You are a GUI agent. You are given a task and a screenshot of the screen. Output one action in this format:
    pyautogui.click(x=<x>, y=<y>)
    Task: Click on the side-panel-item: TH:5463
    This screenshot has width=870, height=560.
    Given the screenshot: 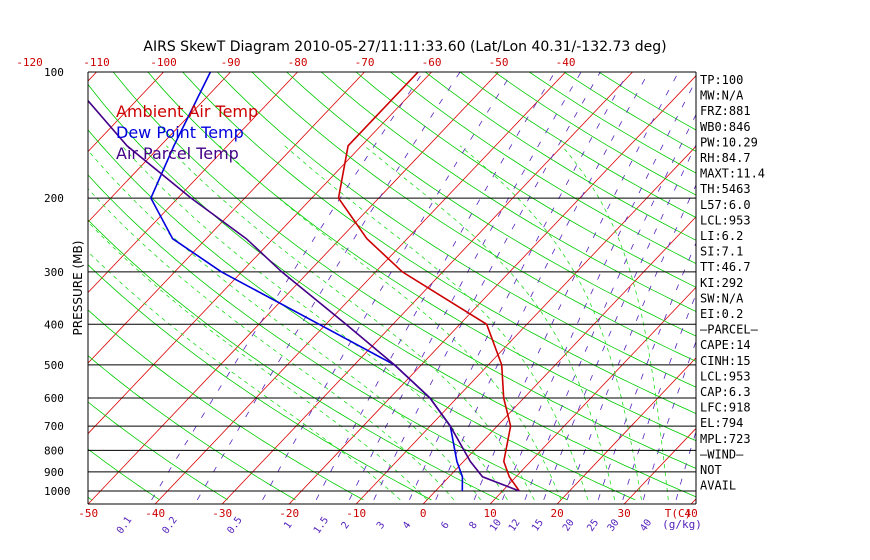 What is the action you would take?
    pyautogui.click(x=725, y=189)
    